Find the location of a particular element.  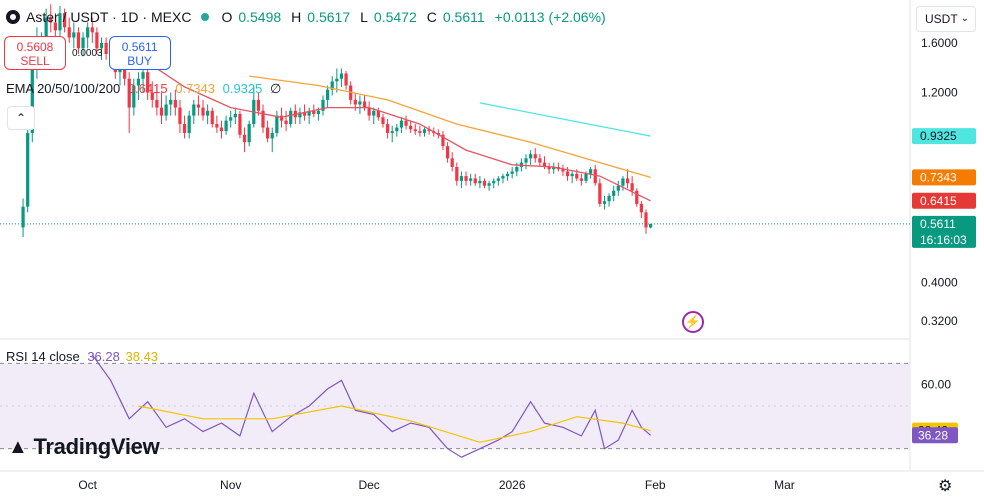

symbol-title: Aster / USDT · 1D · MEXC is located at coordinates (109, 17).